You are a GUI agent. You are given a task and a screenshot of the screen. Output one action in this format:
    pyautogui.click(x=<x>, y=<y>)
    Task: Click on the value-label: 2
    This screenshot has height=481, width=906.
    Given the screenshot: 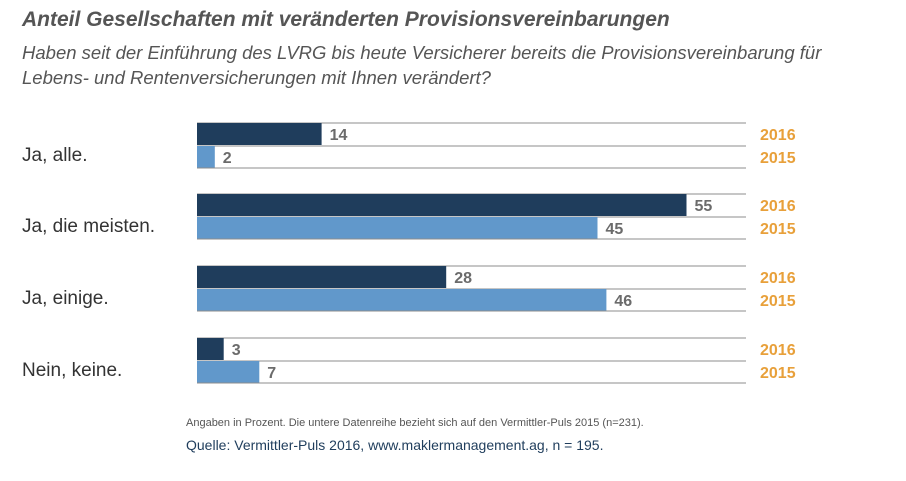 What is the action you would take?
    pyautogui.click(x=227, y=158)
    